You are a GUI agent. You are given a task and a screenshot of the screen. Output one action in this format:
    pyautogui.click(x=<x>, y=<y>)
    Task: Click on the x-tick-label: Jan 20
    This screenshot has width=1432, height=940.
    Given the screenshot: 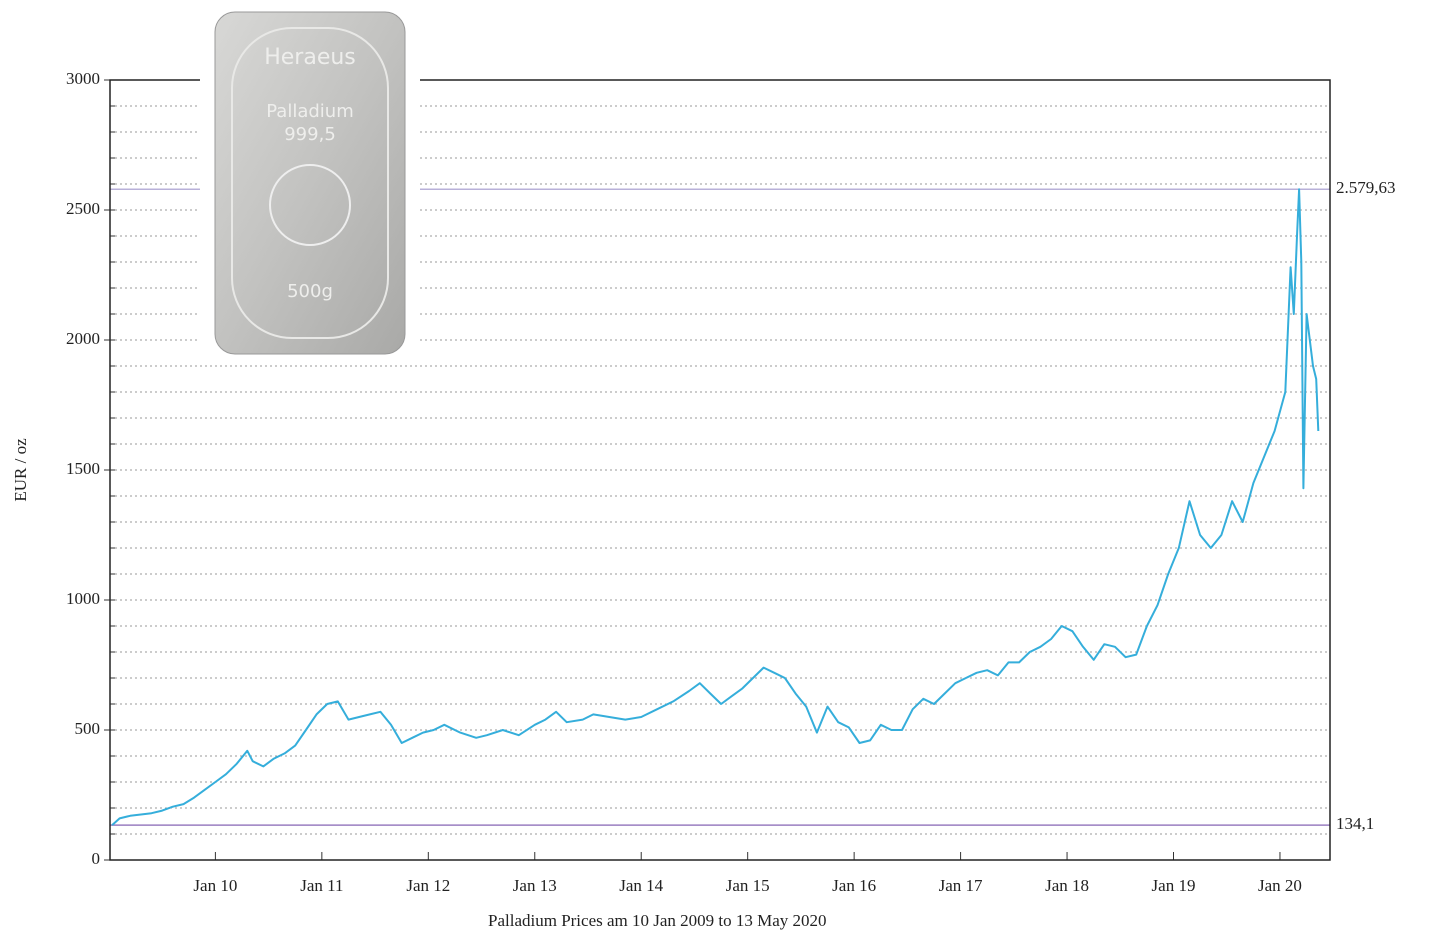 What is the action you would take?
    pyautogui.click(x=1280, y=885)
    